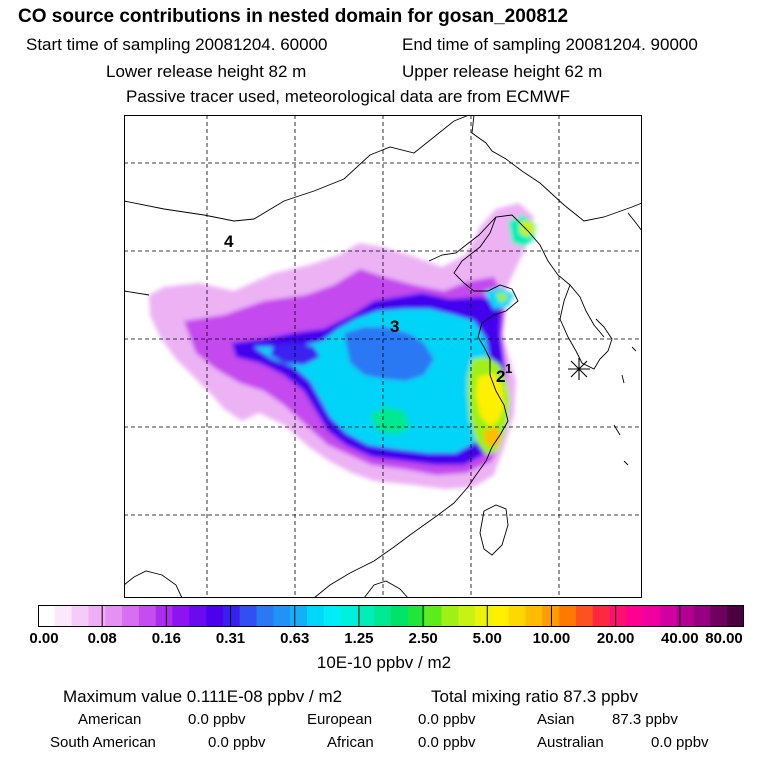  What do you see at coordinates (217, 719) in the screenshot?
I see `american-value: 0.0 ppbv` at bounding box center [217, 719].